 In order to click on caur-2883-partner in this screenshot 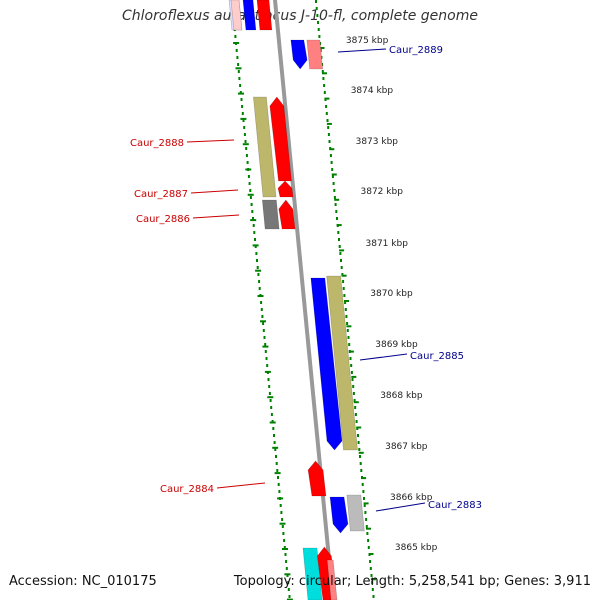, I will do `click(355, 513)`.